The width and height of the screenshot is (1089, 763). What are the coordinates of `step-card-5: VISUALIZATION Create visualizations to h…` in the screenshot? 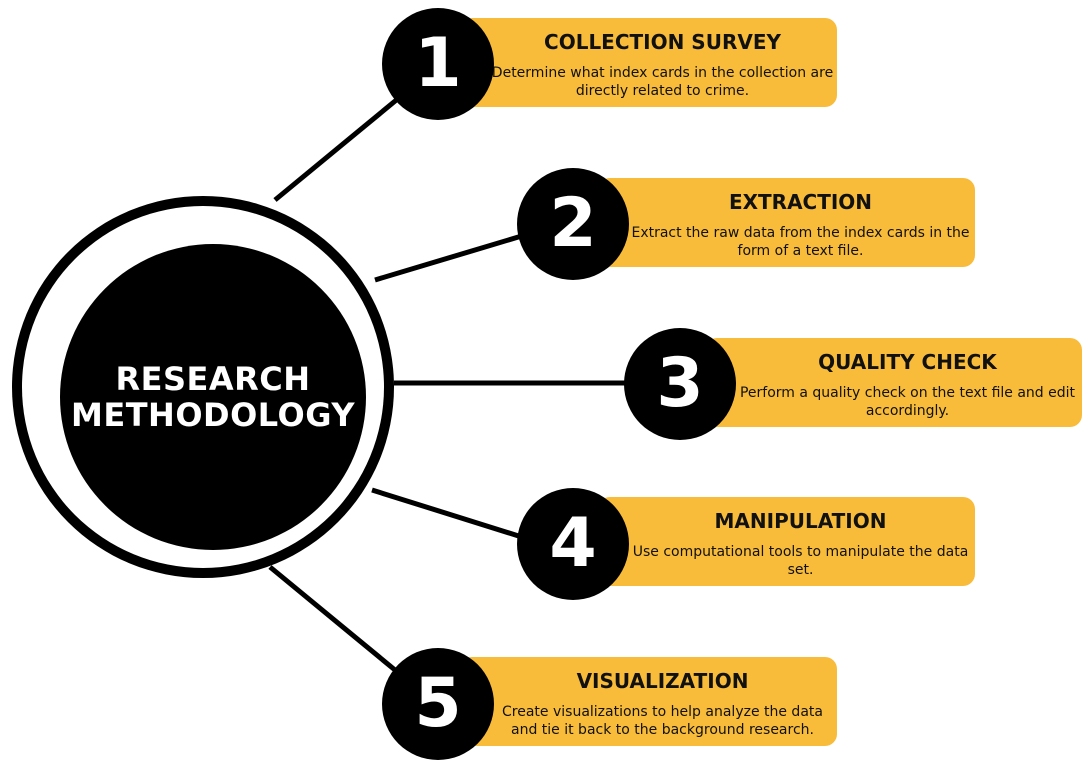 It's located at (648, 701).